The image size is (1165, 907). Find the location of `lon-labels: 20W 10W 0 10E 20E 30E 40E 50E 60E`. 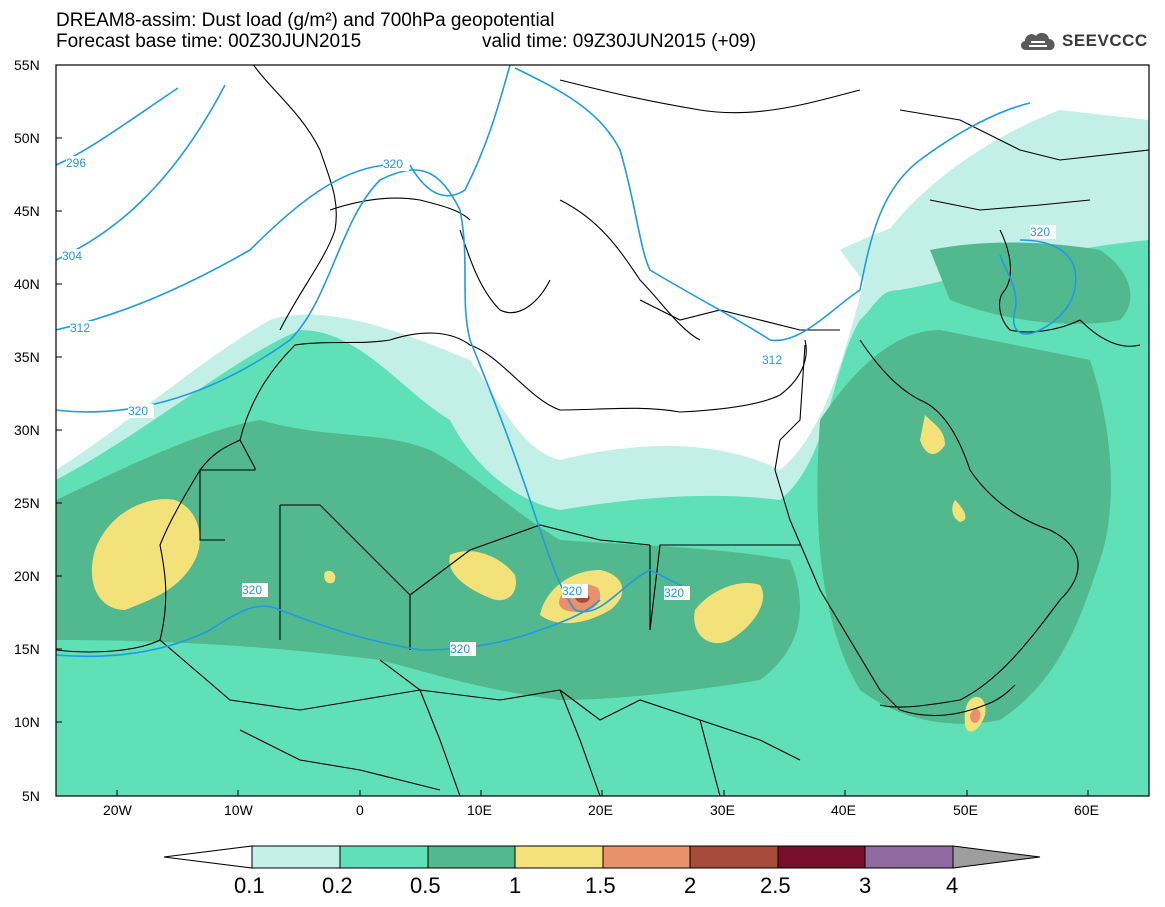

lon-labels: 20W 10W 0 10E 20E 30E 40E 50E 60E is located at coordinates (601, 810).